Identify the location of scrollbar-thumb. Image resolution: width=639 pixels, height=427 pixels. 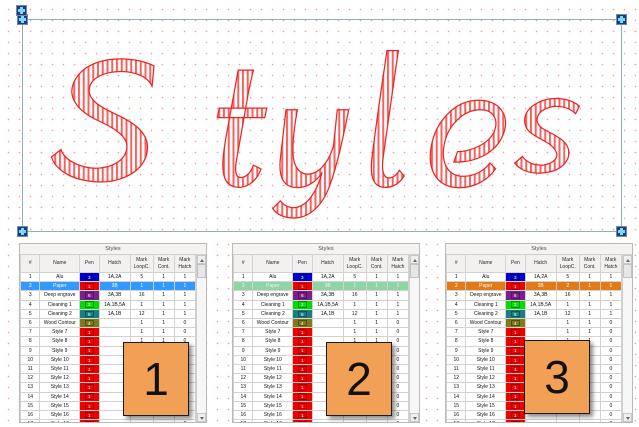
(201, 271).